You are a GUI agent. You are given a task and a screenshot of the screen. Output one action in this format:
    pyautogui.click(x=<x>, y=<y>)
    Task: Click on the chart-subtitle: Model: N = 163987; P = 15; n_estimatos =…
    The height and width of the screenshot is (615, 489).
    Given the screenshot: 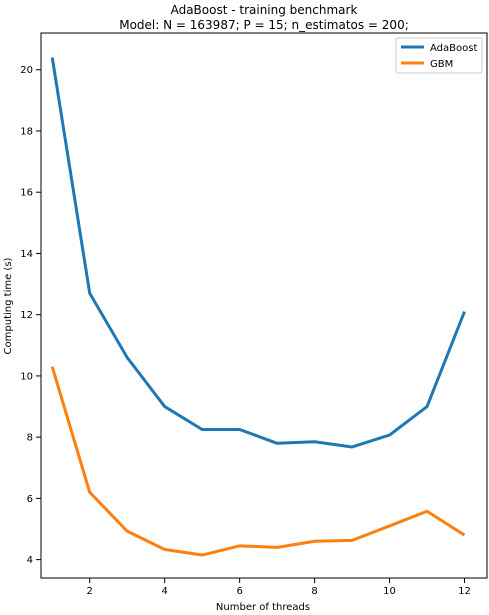 What is the action you would take?
    pyautogui.click(x=264, y=25)
    